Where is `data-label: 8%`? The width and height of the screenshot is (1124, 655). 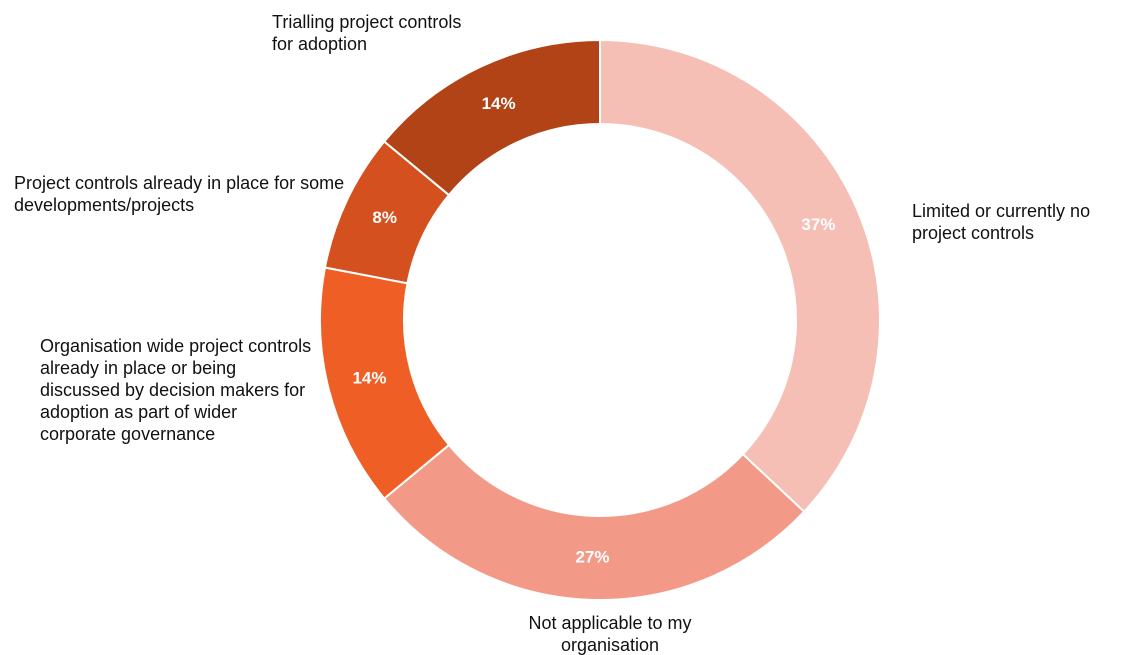 data-label: 8% is located at coordinates (384, 217).